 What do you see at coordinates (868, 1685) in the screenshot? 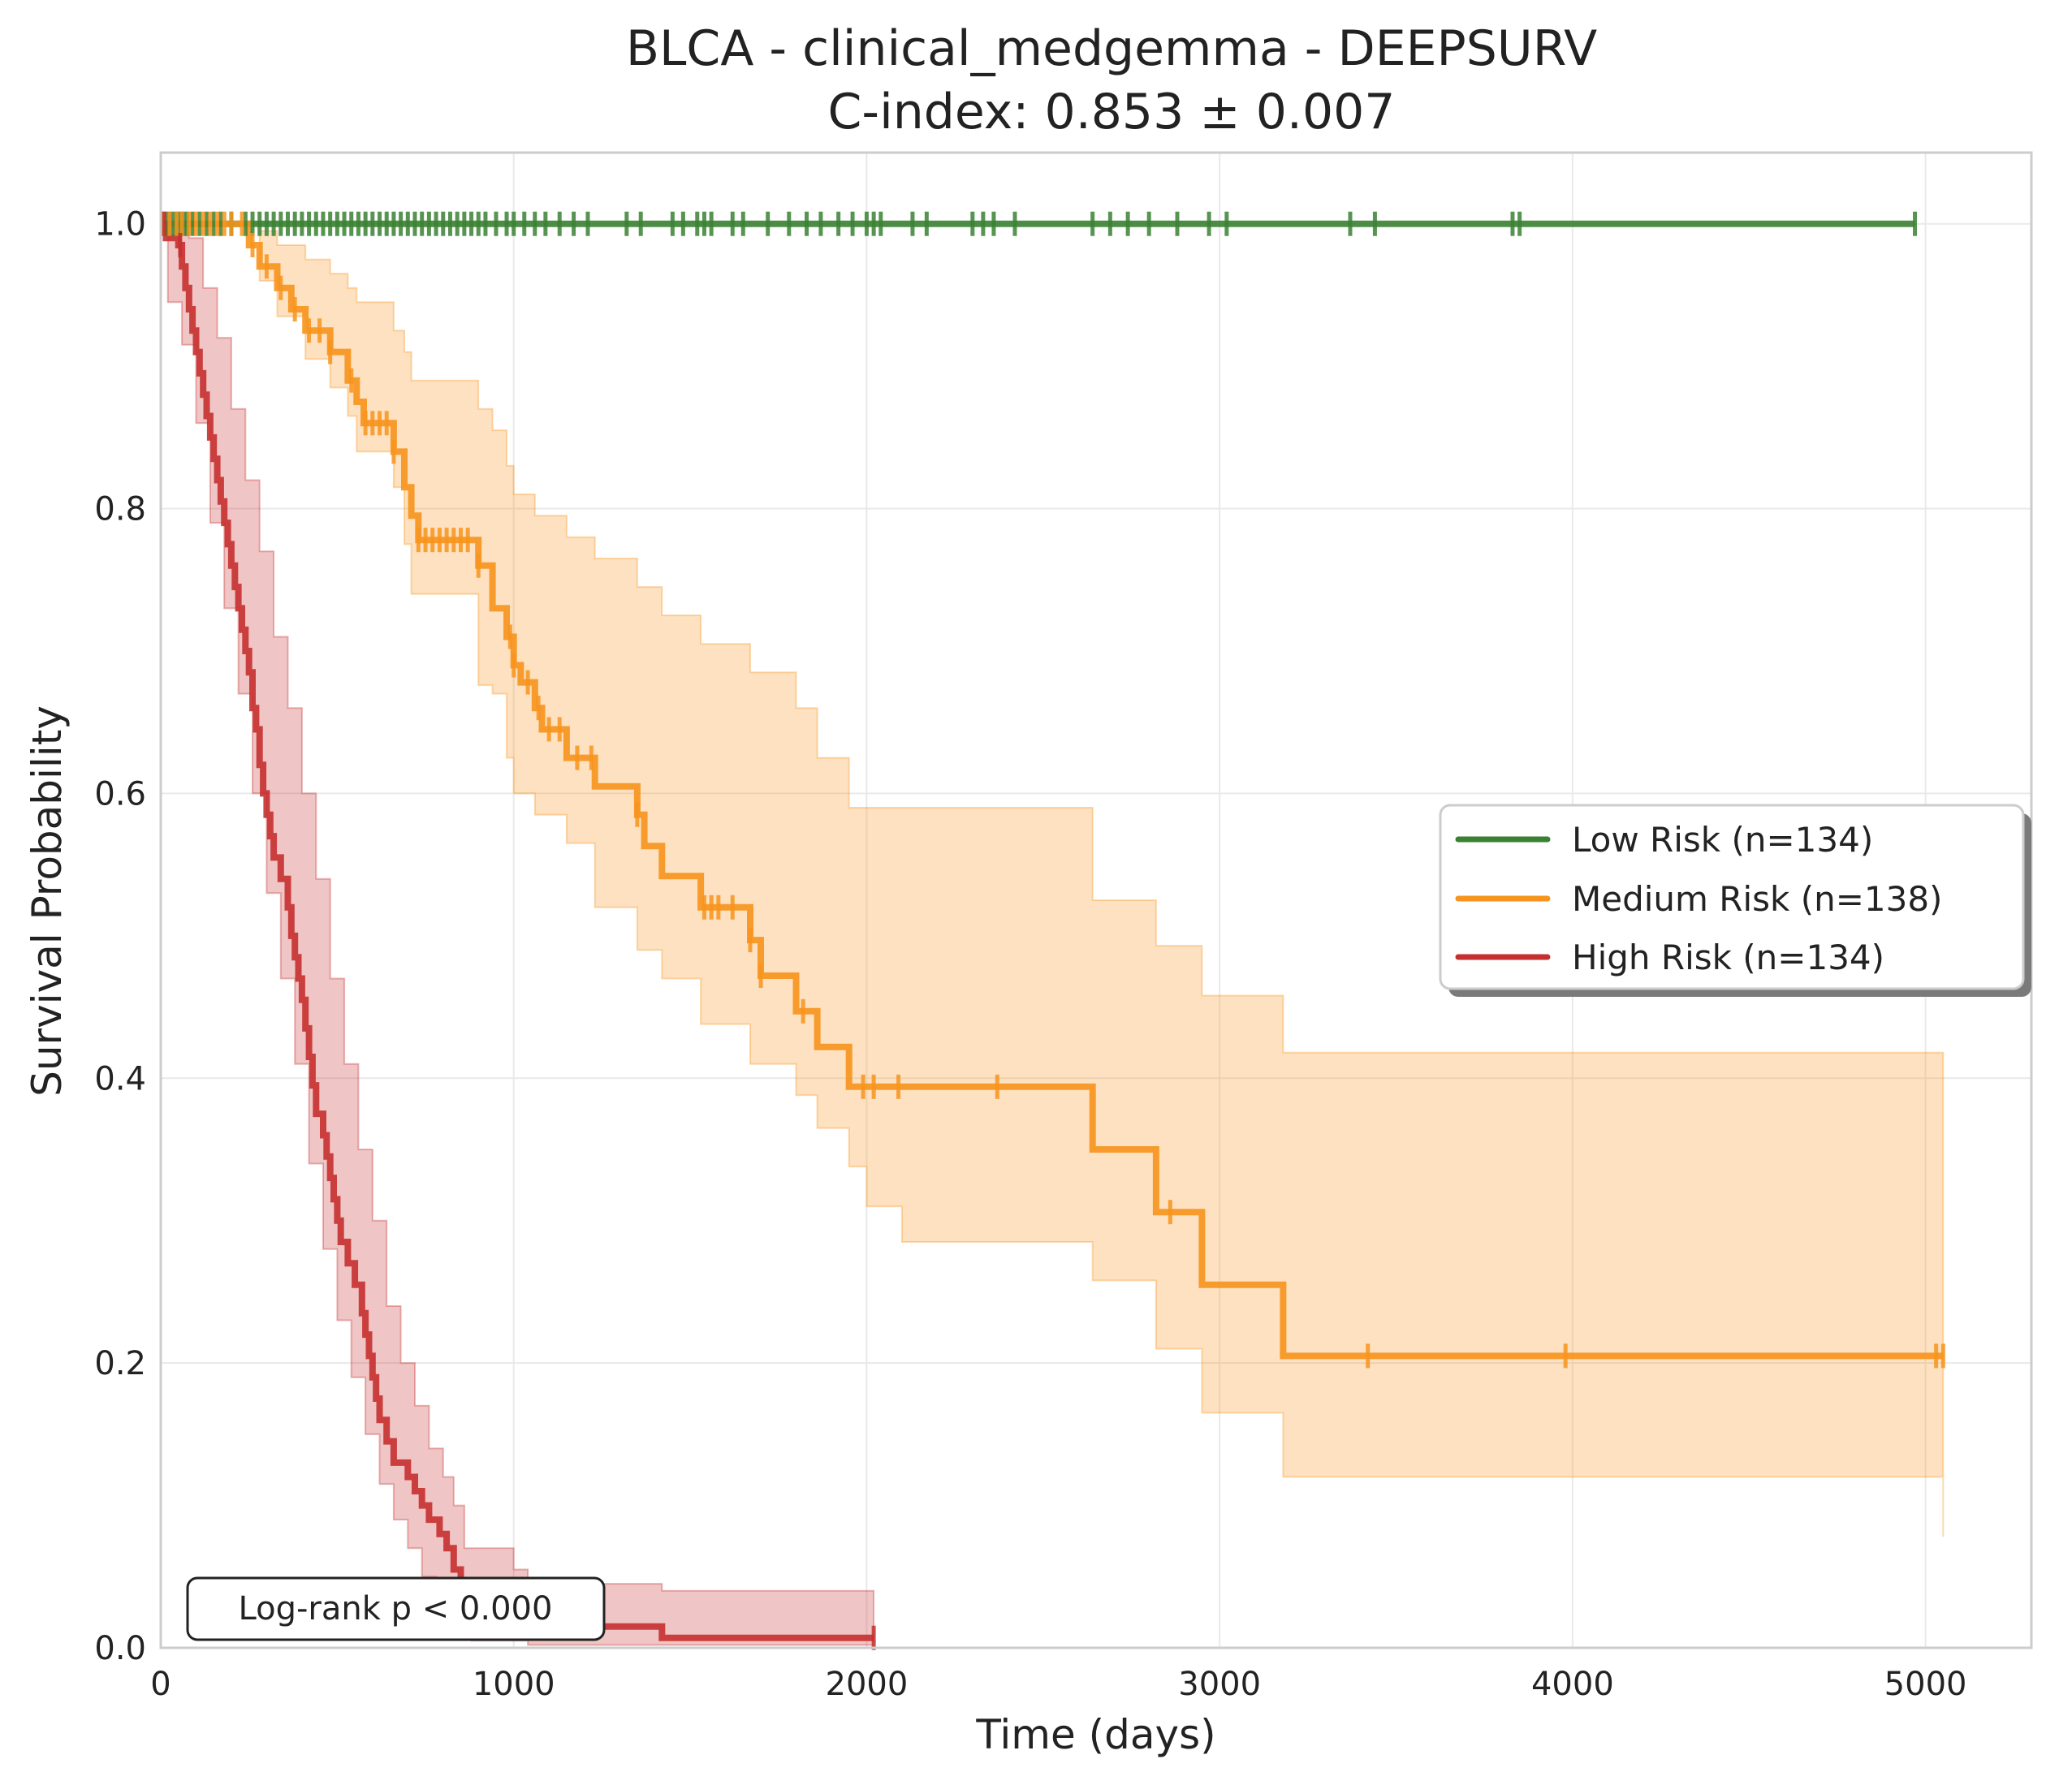
I see `x-tick-label-2: 2000` at bounding box center [868, 1685].